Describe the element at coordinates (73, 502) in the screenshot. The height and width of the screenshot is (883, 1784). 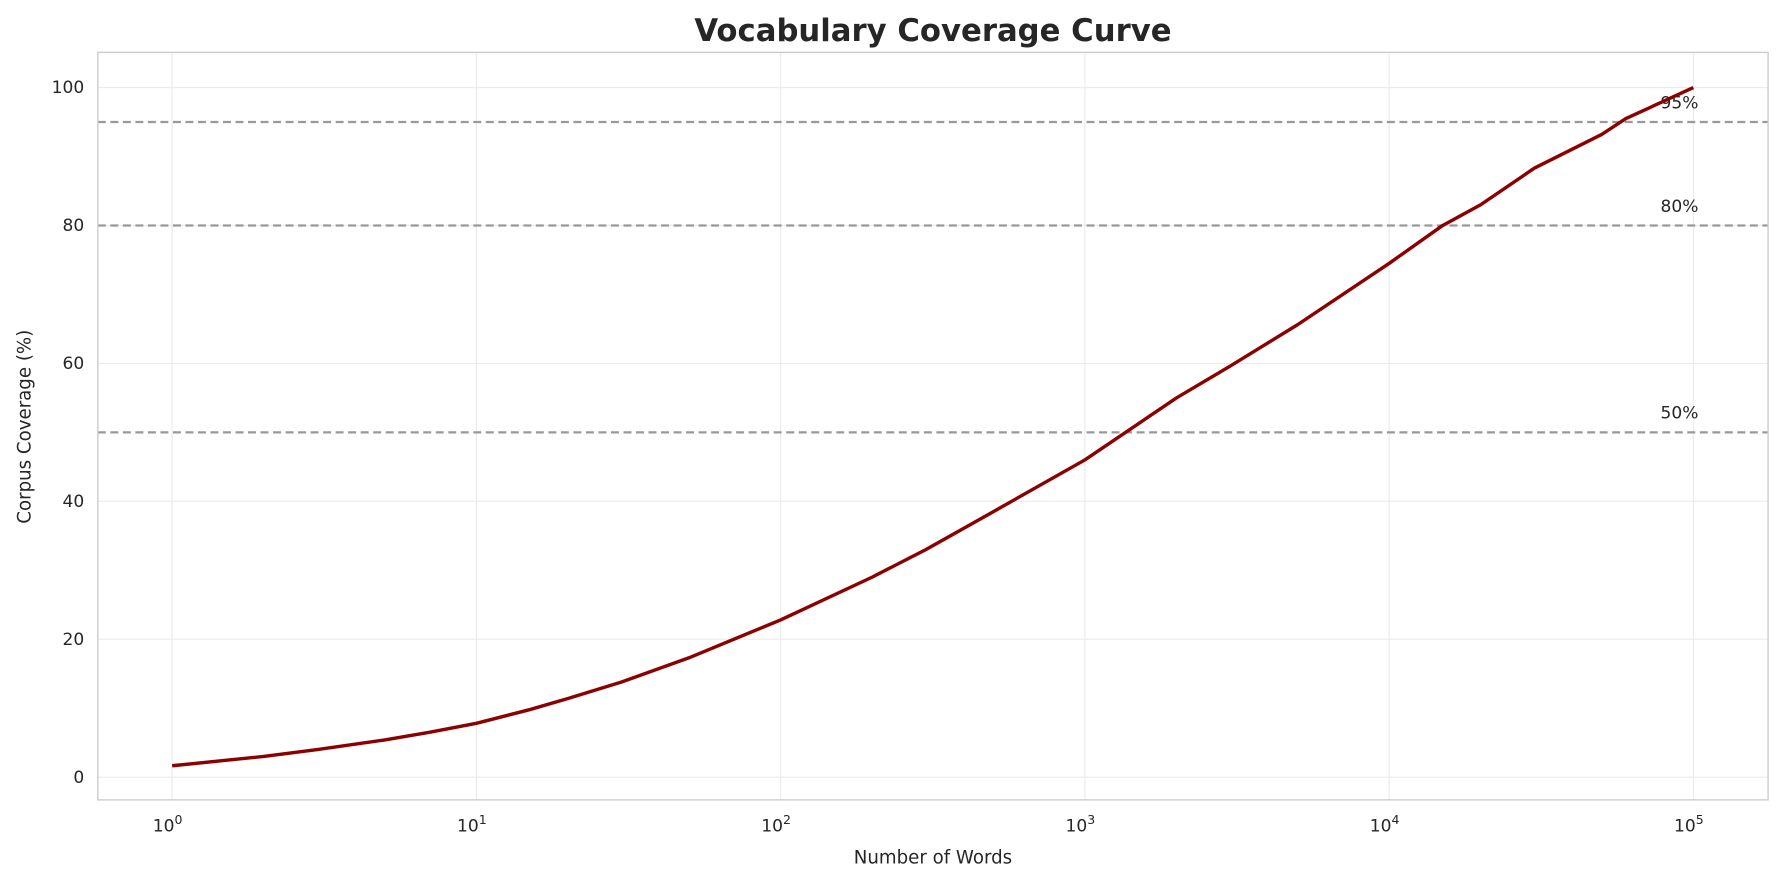
I see `y-tick-label: 40` at that location.